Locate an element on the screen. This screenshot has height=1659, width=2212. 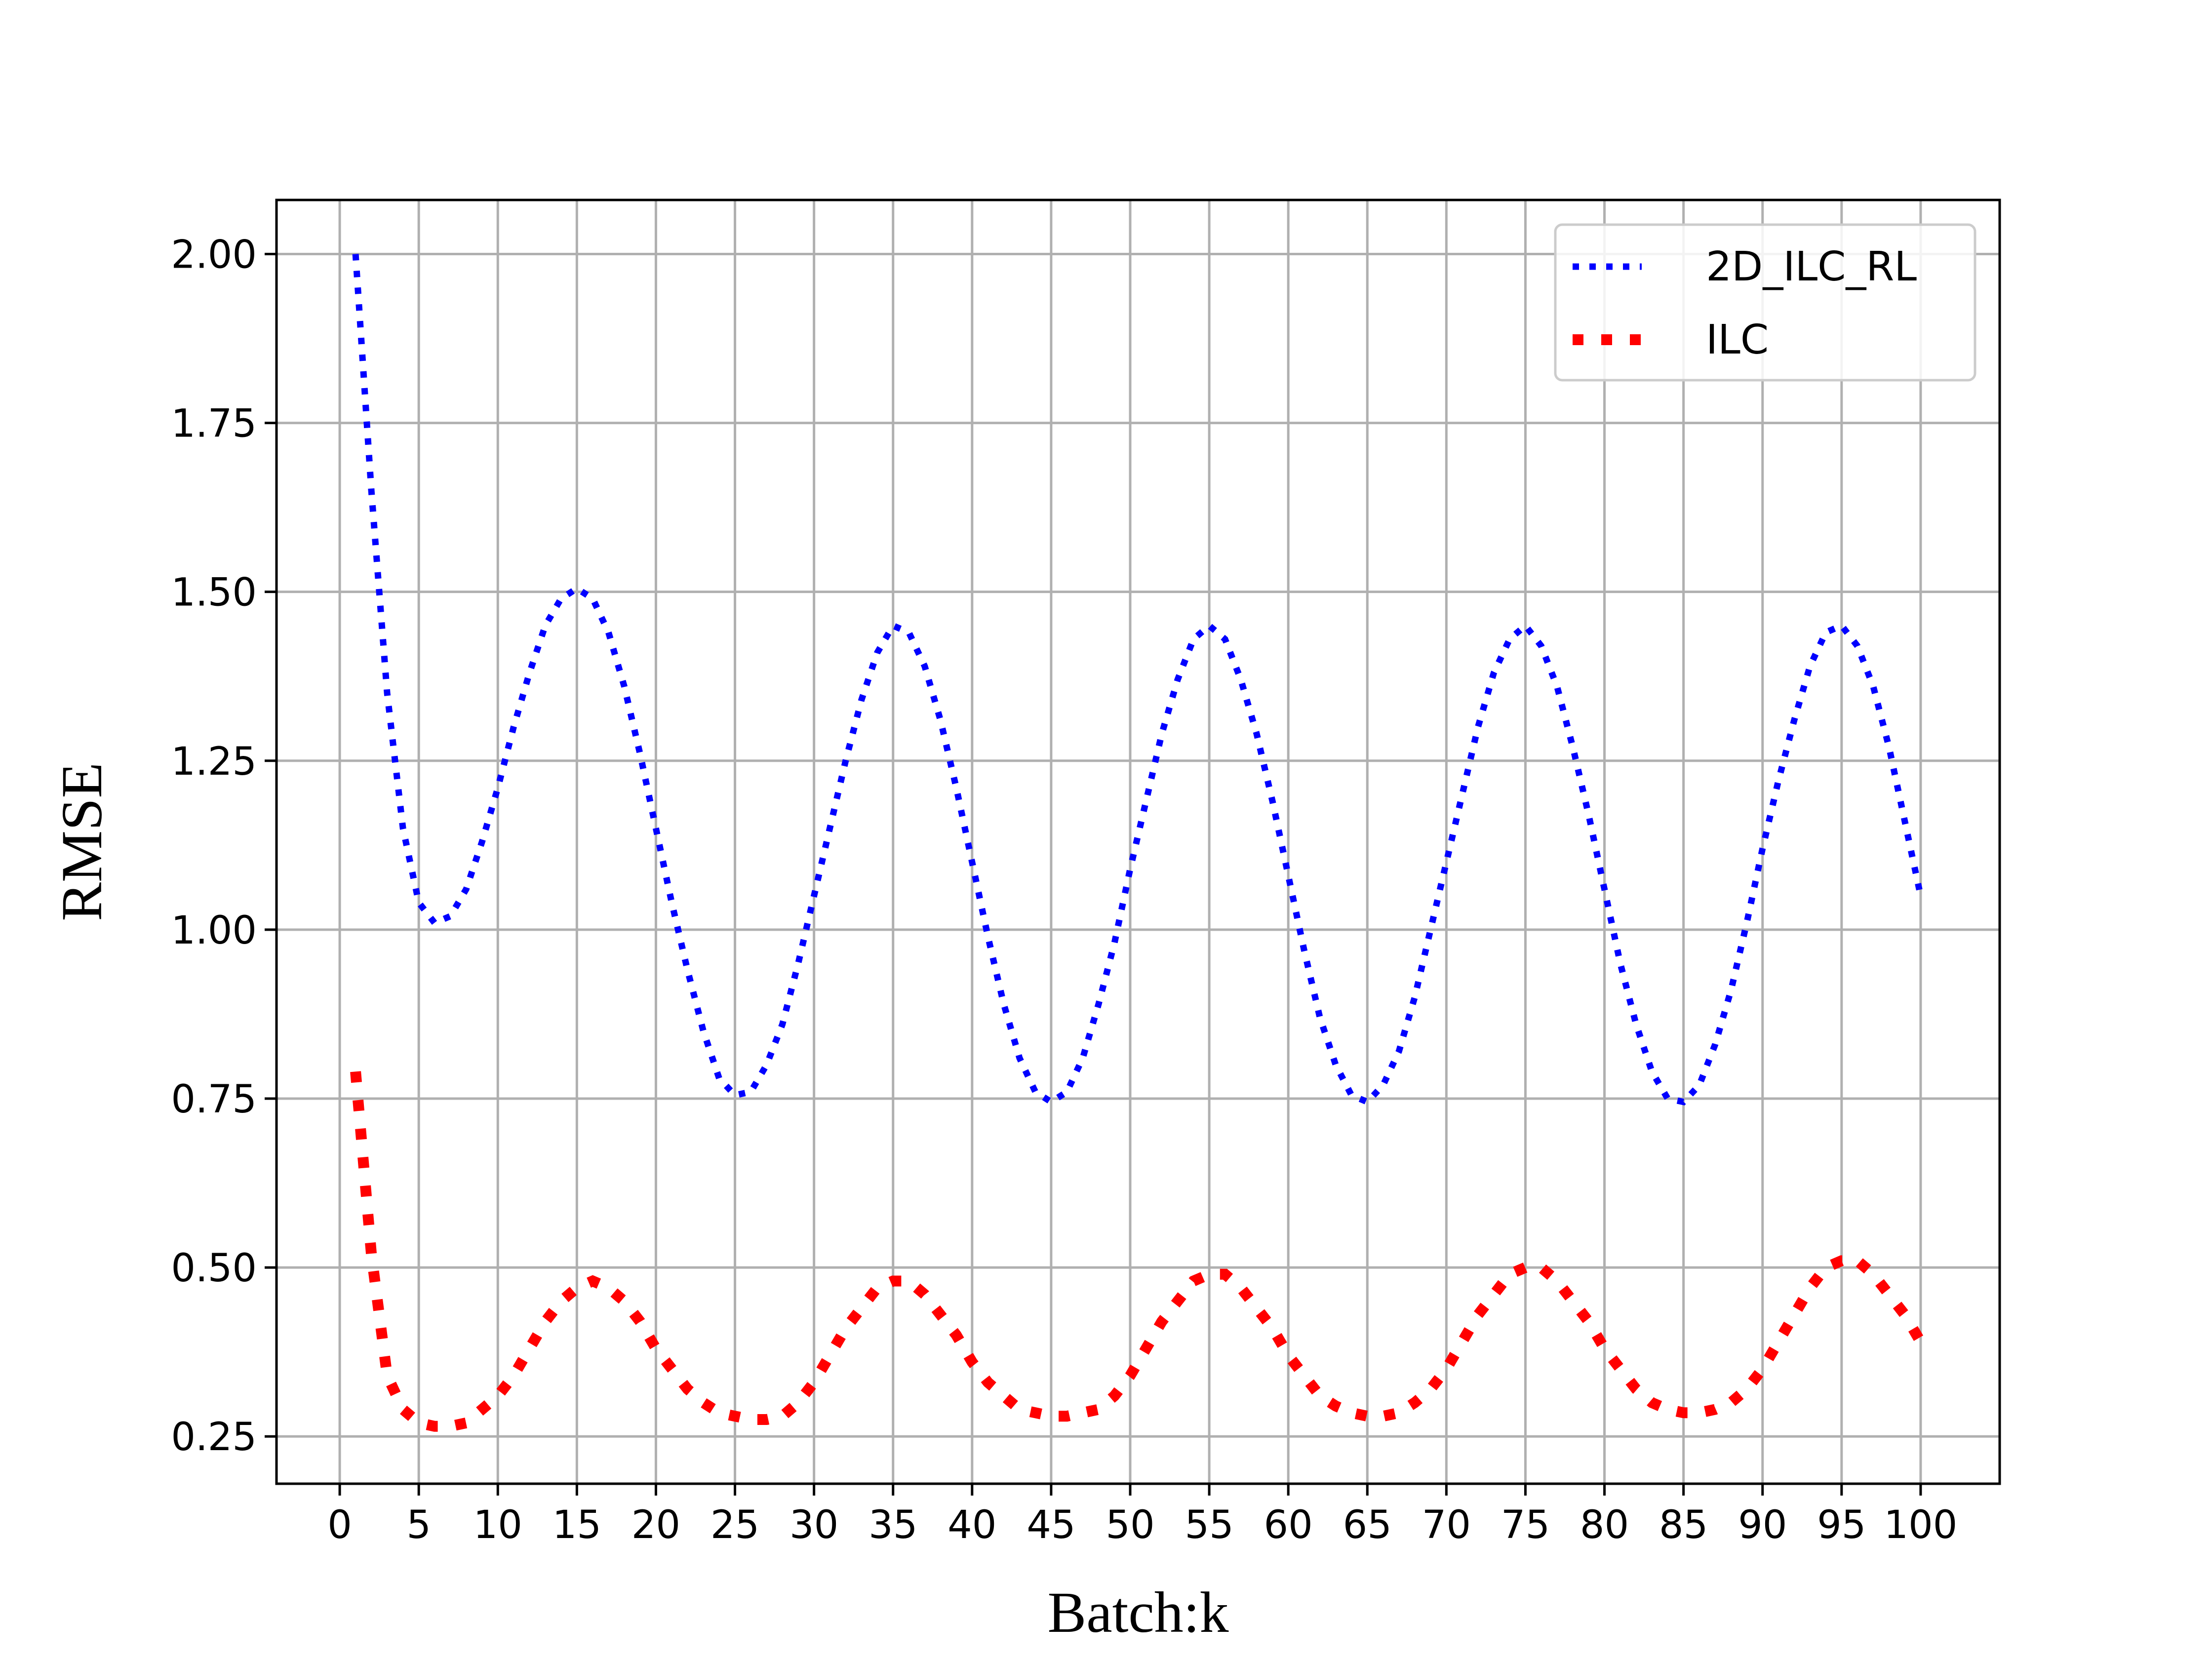
y-tick-label: 1.00 is located at coordinates (214, 931).